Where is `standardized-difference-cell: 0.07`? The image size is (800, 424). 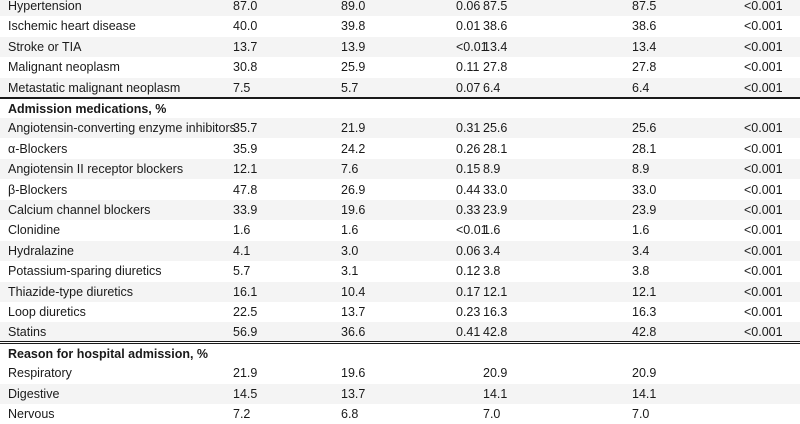
standardized-difference-cell: 0.07 is located at coordinates (468, 88).